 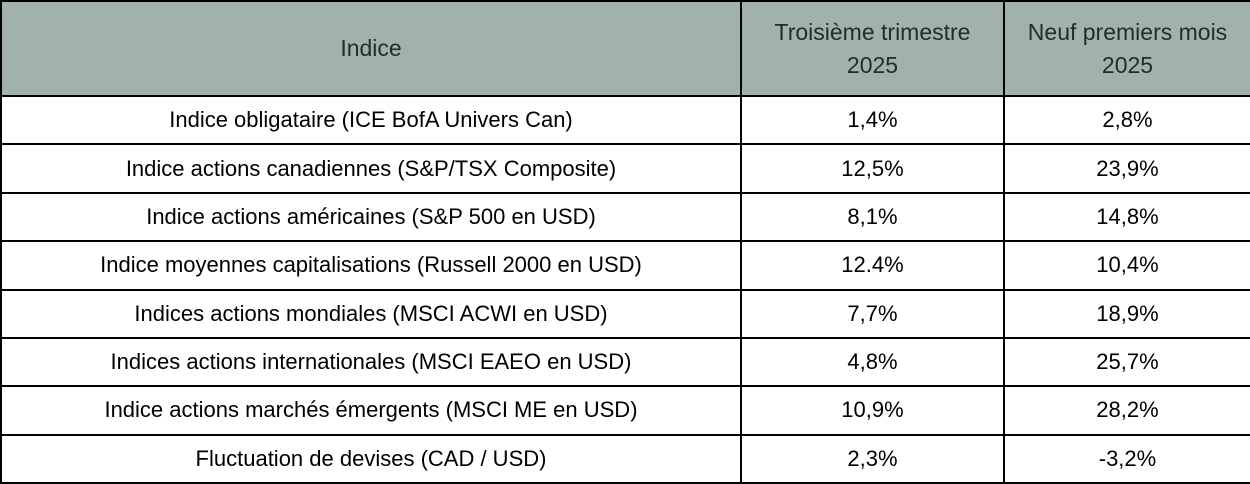 What do you see at coordinates (1126, 48) in the screenshot?
I see `column-header-9m-2025: Neuf premiers mois 2025` at bounding box center [1126, 48].